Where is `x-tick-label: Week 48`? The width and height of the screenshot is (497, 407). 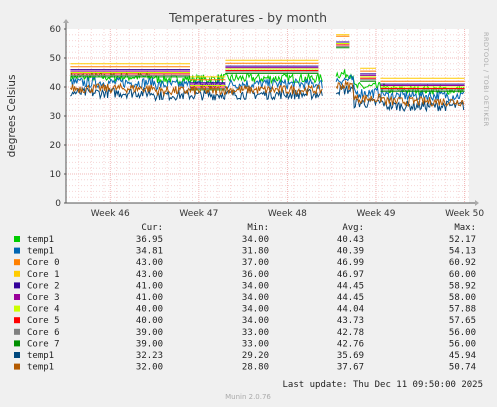 x-tick-label: Week 48 is located at coordinates (287, 214).